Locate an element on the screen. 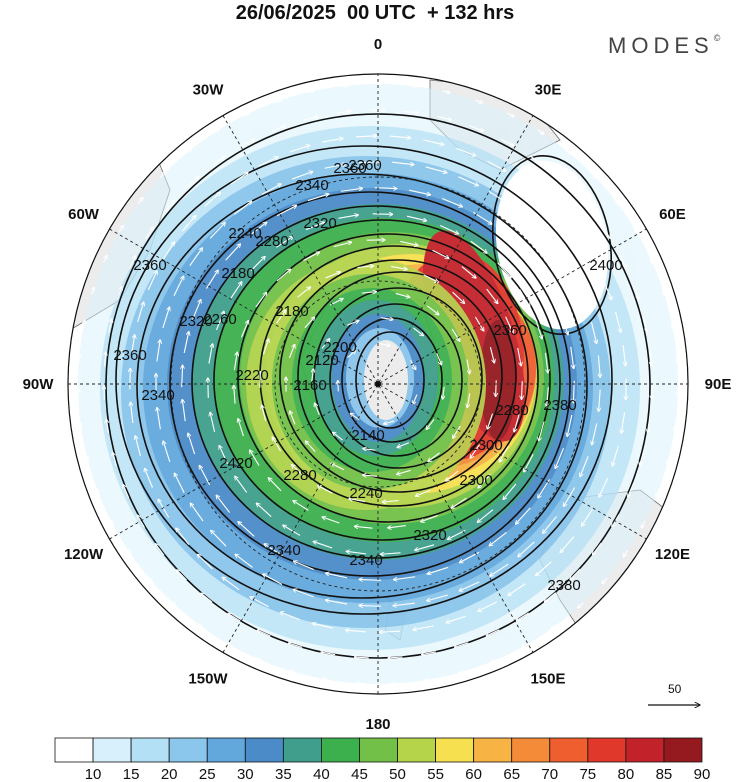 This screenshot has height=782, width=750. colorbar-label: 20 is located at coordinates (169, 774).